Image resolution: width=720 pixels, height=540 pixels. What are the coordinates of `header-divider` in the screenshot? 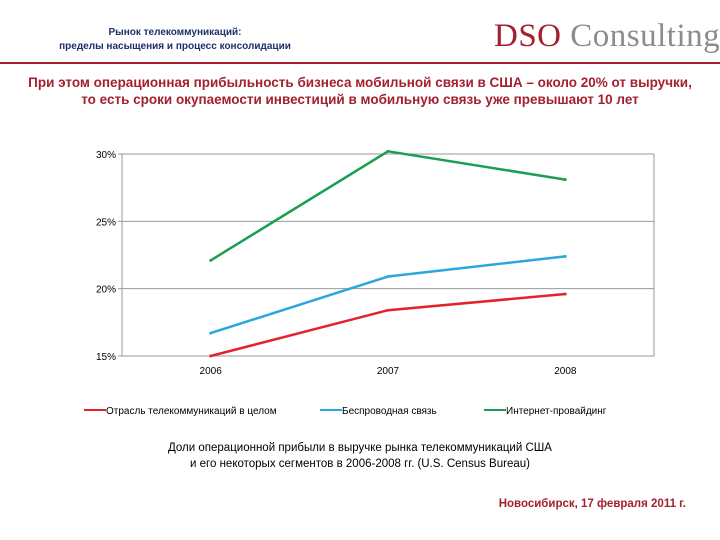 It's located at (360, 63).